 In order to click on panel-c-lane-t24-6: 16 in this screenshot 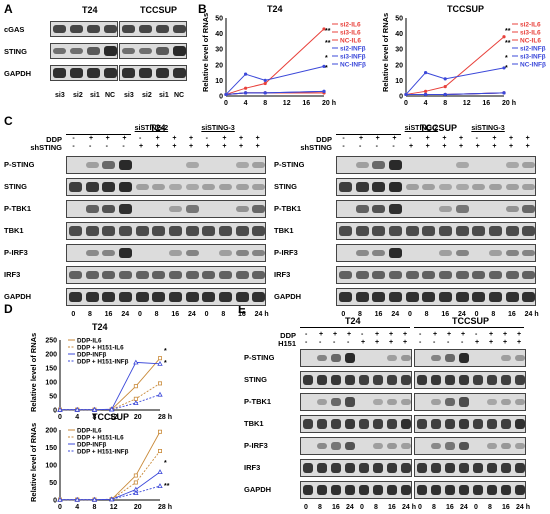, I will do `click(175, 314)`.